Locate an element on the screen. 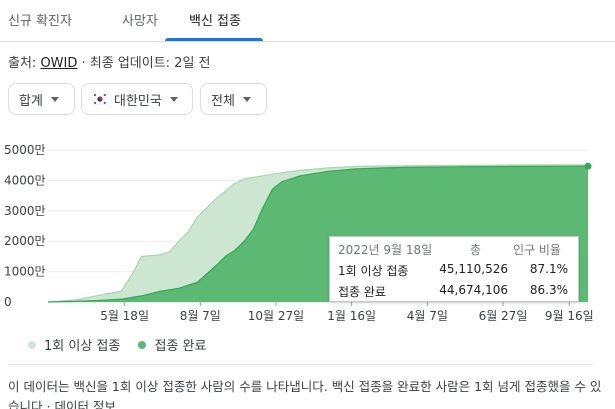 The height and width of the screenshot is (409, 615). x-tick-label: 5월 18일 is located at coordinates (124, 316).